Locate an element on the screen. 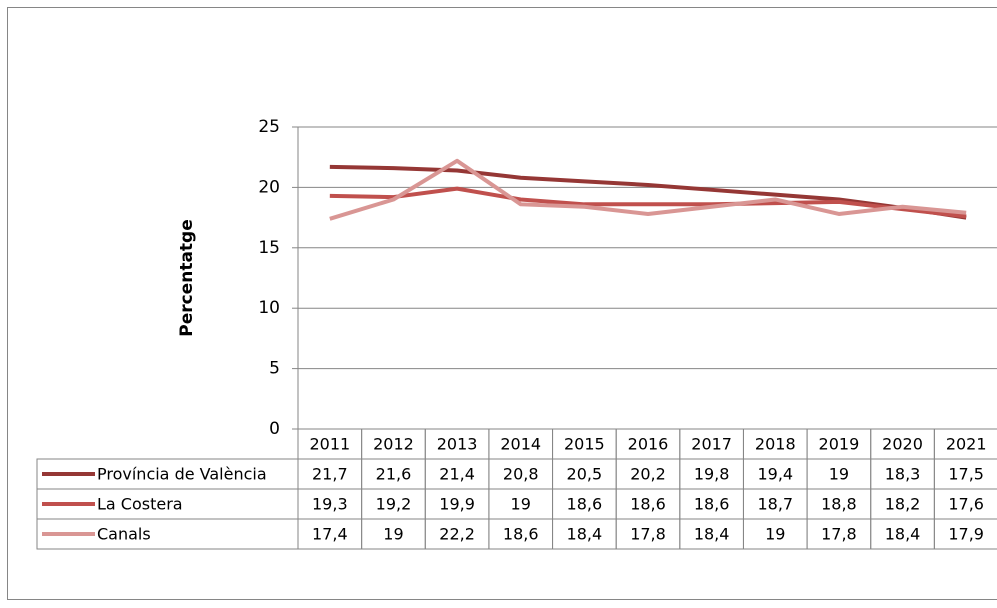  legend-label: Província de València is located at coordinates (182, 474).